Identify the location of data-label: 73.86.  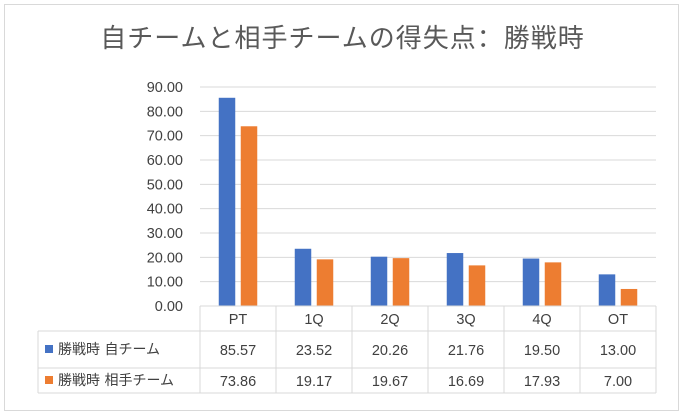
(238, 382).